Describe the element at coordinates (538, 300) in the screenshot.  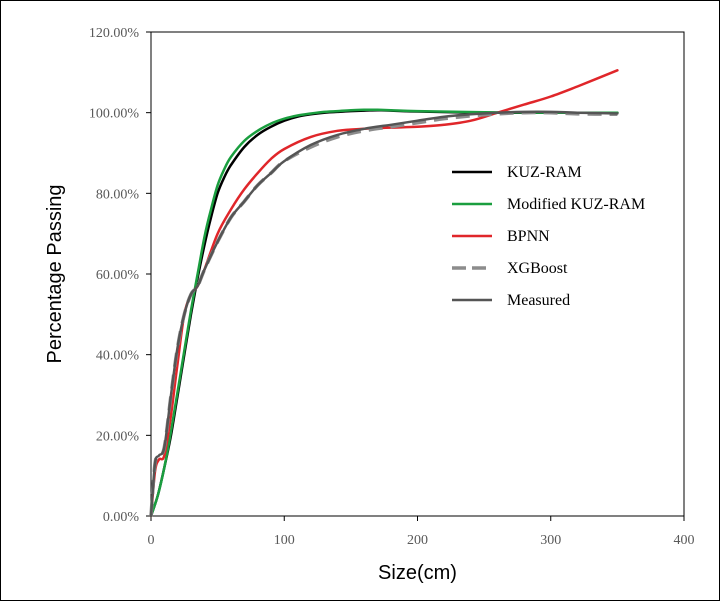
I see `legend-label-measured: Measured` at that location.